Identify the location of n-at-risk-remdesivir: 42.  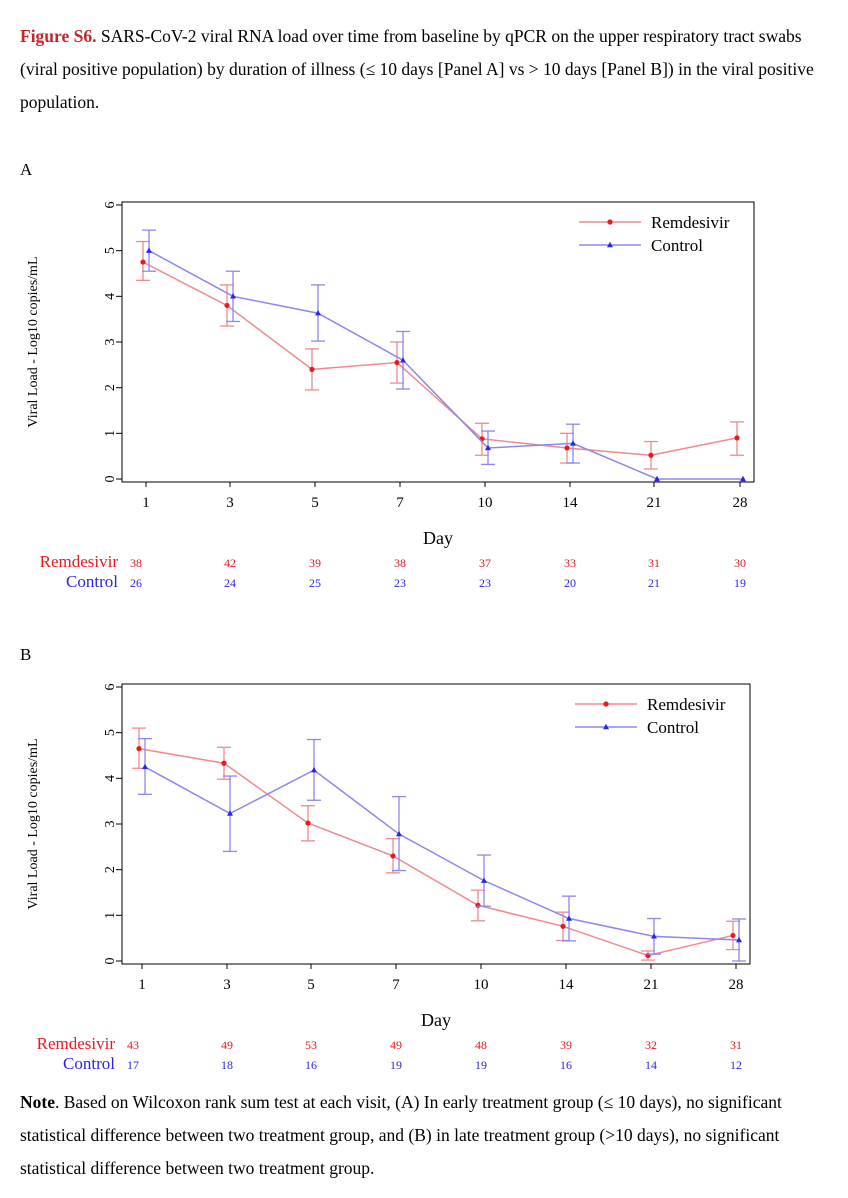
(230, 563).